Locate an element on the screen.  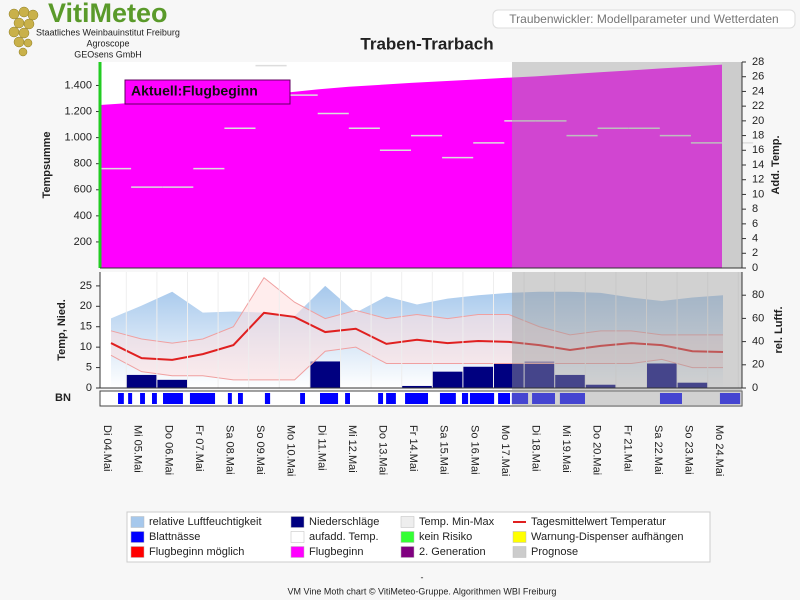
legend is located at coordinates (418, 537).